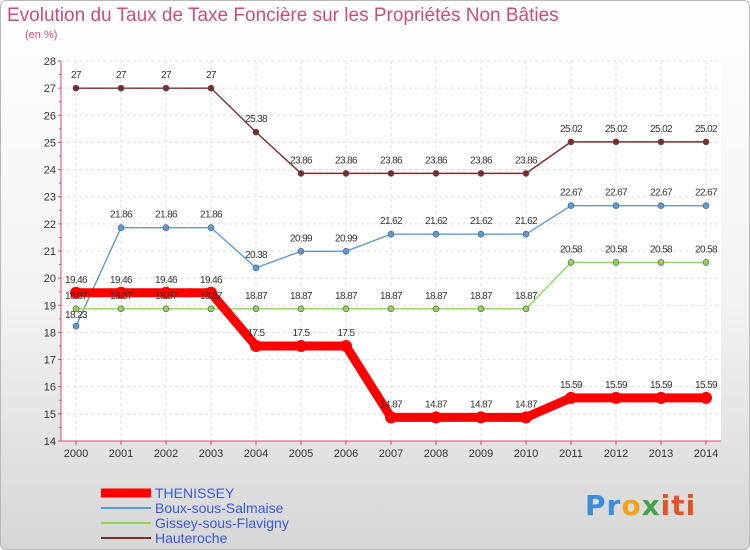  Describe the element at coordinates (50, 62) in the screenshot. I see `y-tick-label: 28` at that location.